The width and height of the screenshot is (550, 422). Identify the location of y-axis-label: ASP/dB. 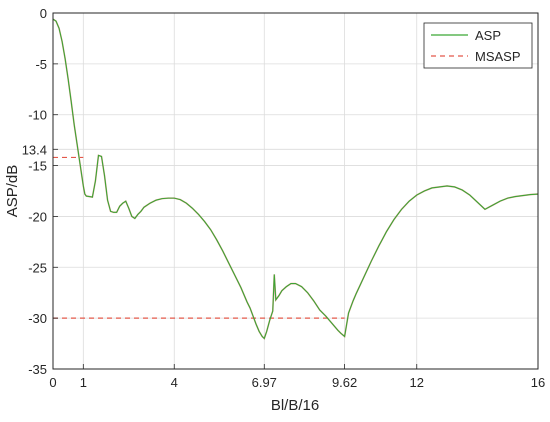
(12, 191).